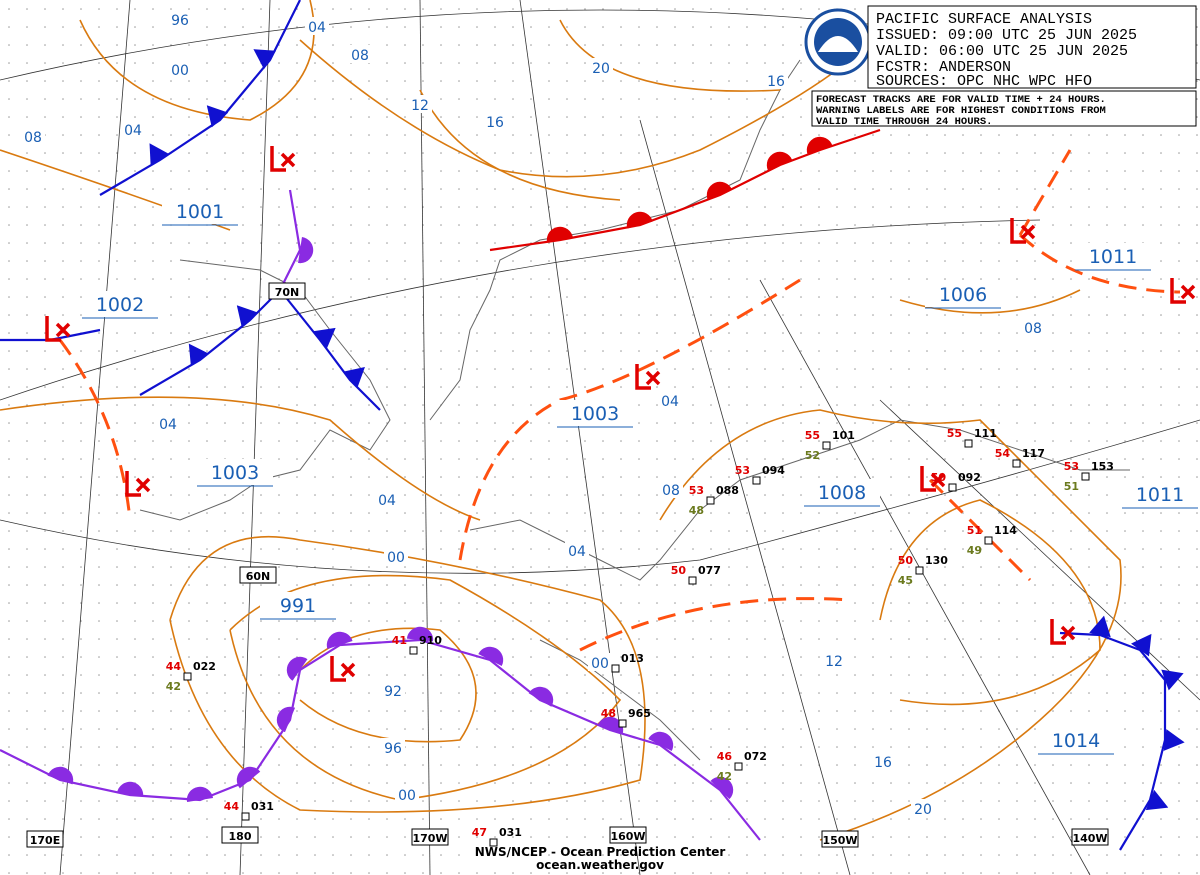 This screenshot has height=875, width=1200. I want to click on grid-label: 160W, so click(627, 836).